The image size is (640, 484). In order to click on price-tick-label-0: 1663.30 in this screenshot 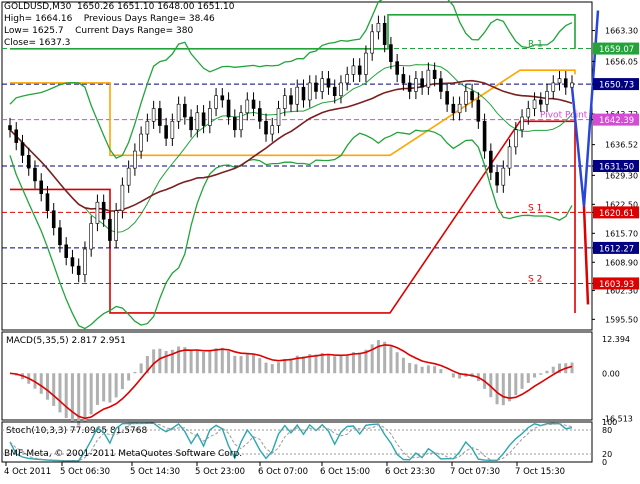, I will do `click(621, 31)`.